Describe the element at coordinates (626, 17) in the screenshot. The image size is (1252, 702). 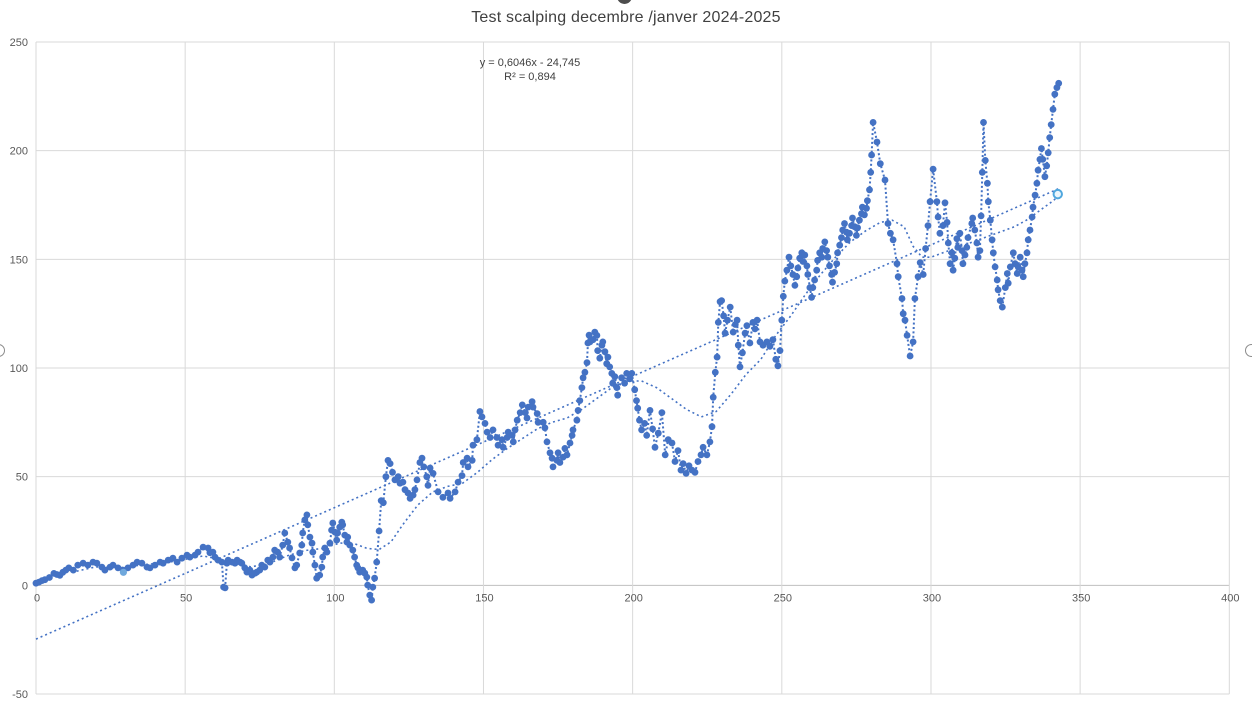
I see `chart-title: Test scalping decembre /janver 2024-2025` at that location.